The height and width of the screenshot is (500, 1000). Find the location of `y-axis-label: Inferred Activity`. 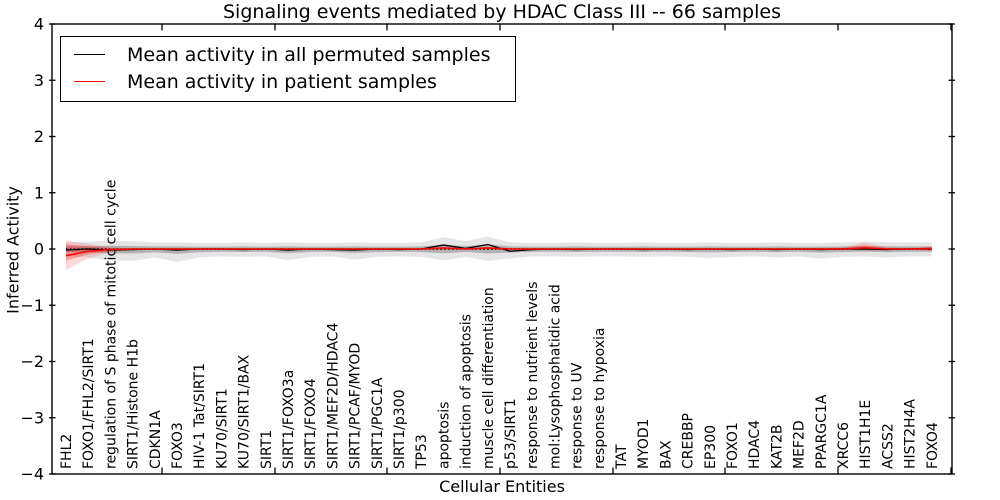

y-axis-label: Inferred Activity is located at coordinates (13, 250).